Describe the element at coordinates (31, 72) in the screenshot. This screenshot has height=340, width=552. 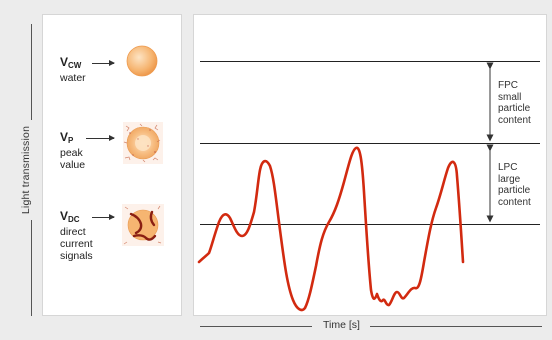
I see `y-axis-line-top` at that location.